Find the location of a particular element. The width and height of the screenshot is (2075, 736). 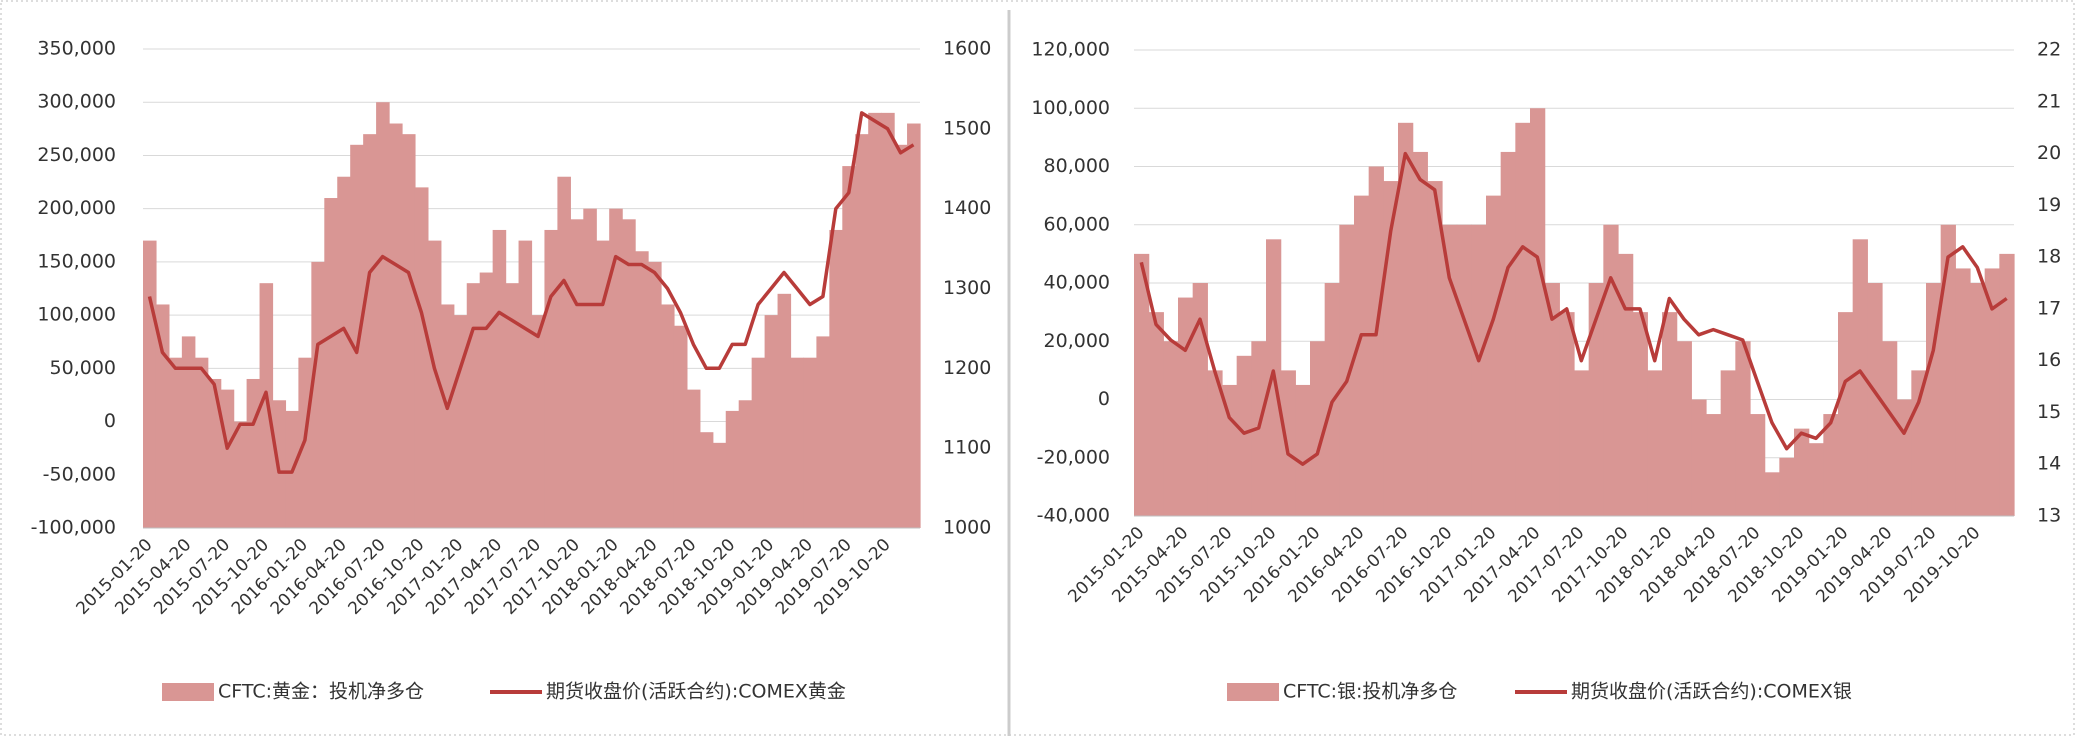

y-tick-label: 250,000 is located at coordinates (76, 155).